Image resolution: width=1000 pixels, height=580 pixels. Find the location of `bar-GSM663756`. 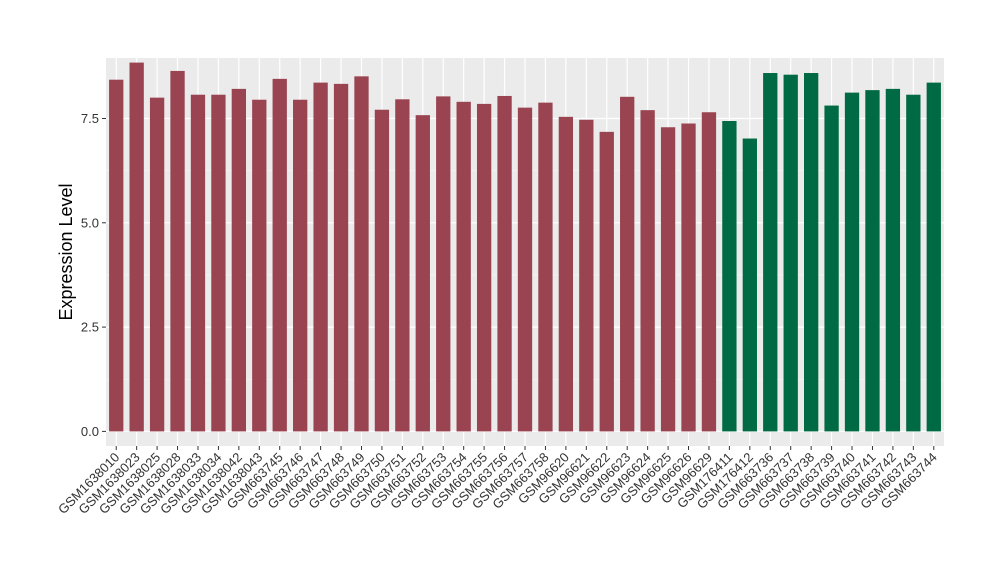

bar-GSM663756 is located at coordinates (504, 263).